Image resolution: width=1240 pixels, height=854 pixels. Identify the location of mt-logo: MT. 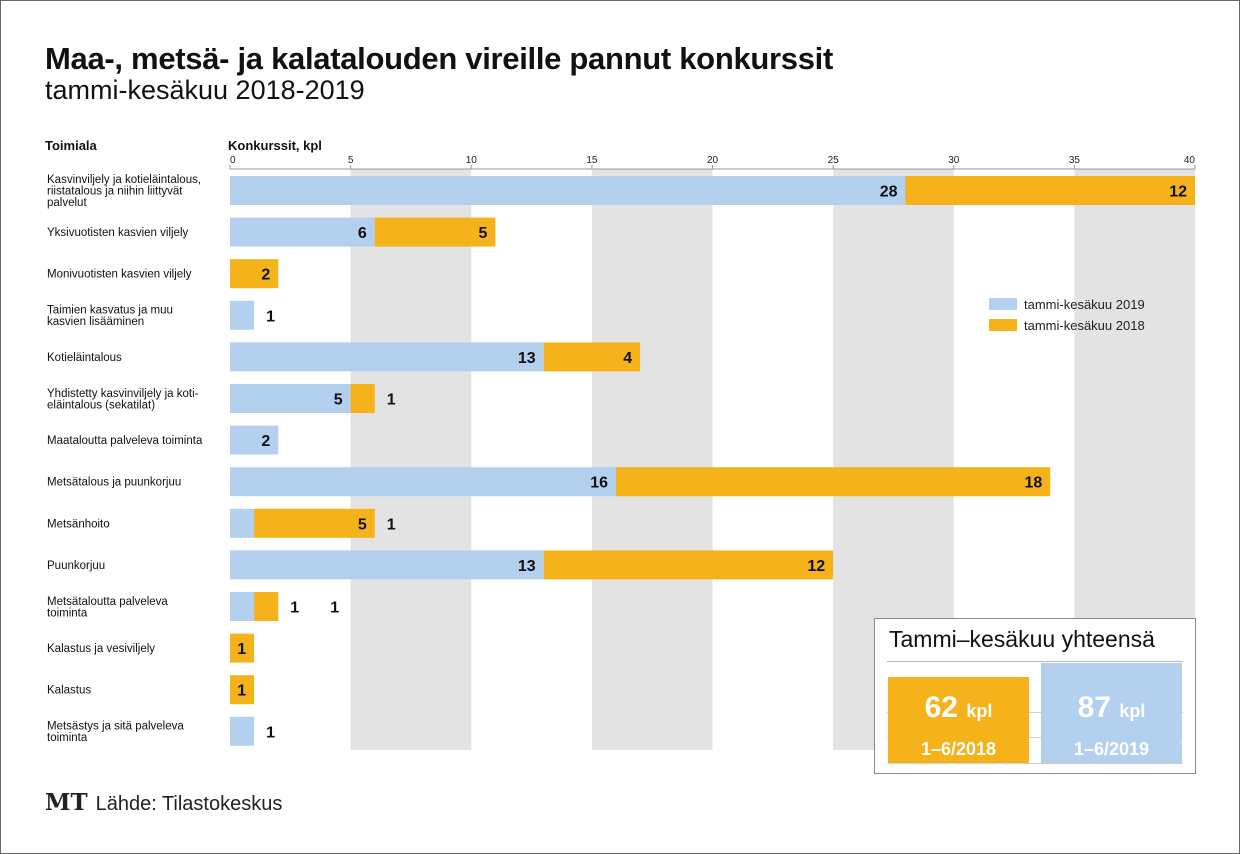
(66, 802).